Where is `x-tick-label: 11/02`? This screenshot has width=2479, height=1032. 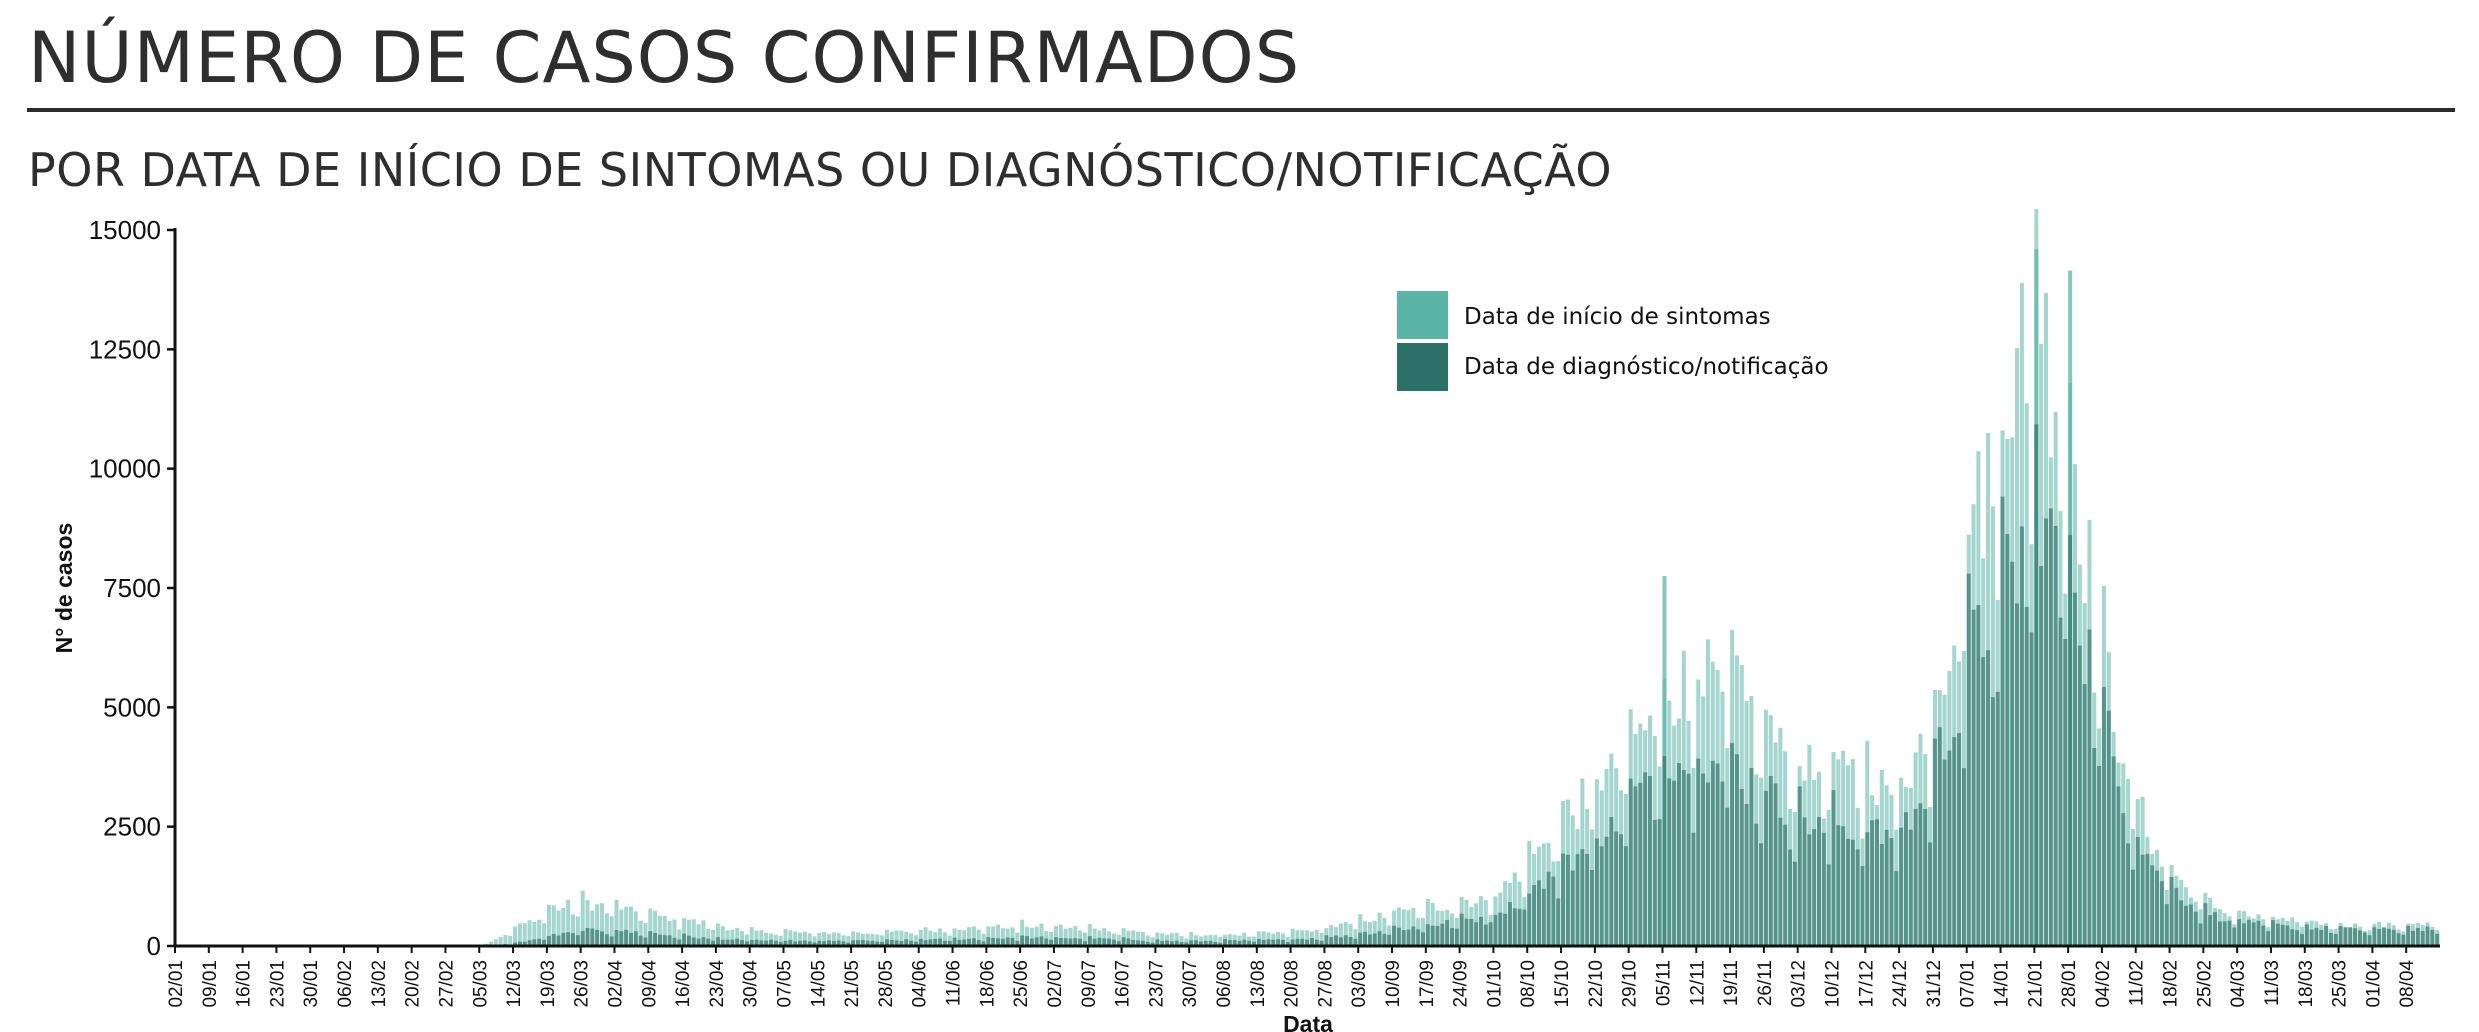 x-tick-label: 11/02 is located at coordinates (2137, 983).